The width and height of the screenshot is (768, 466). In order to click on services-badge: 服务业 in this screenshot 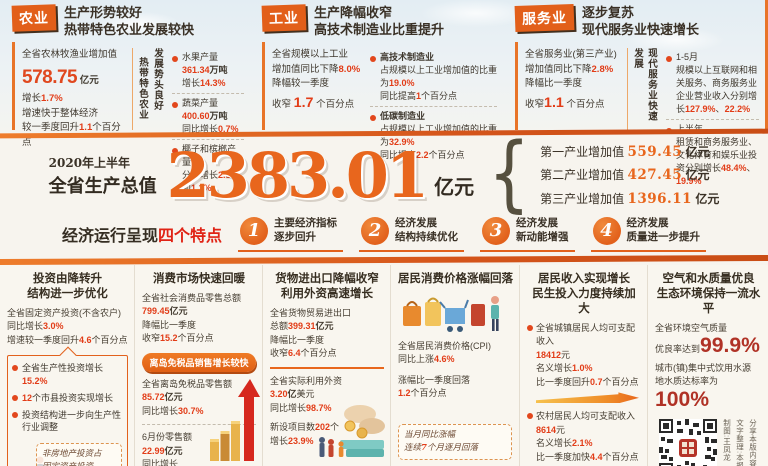, I will do `click(544, 18)`.